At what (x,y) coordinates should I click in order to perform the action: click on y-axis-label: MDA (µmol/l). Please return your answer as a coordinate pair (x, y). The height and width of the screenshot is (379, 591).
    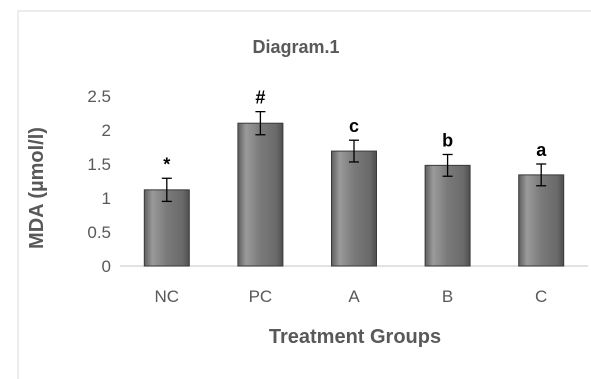
    Looking at the image, I should click on (37, 188).